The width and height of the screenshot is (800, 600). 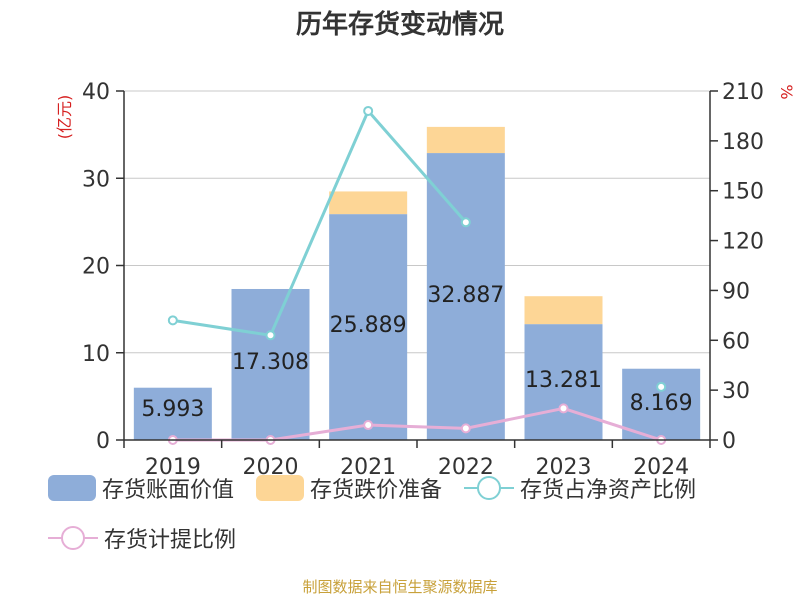 I want to click on legend-label-provision-ratio: 存货计提比例, so click(x=170, y=540).